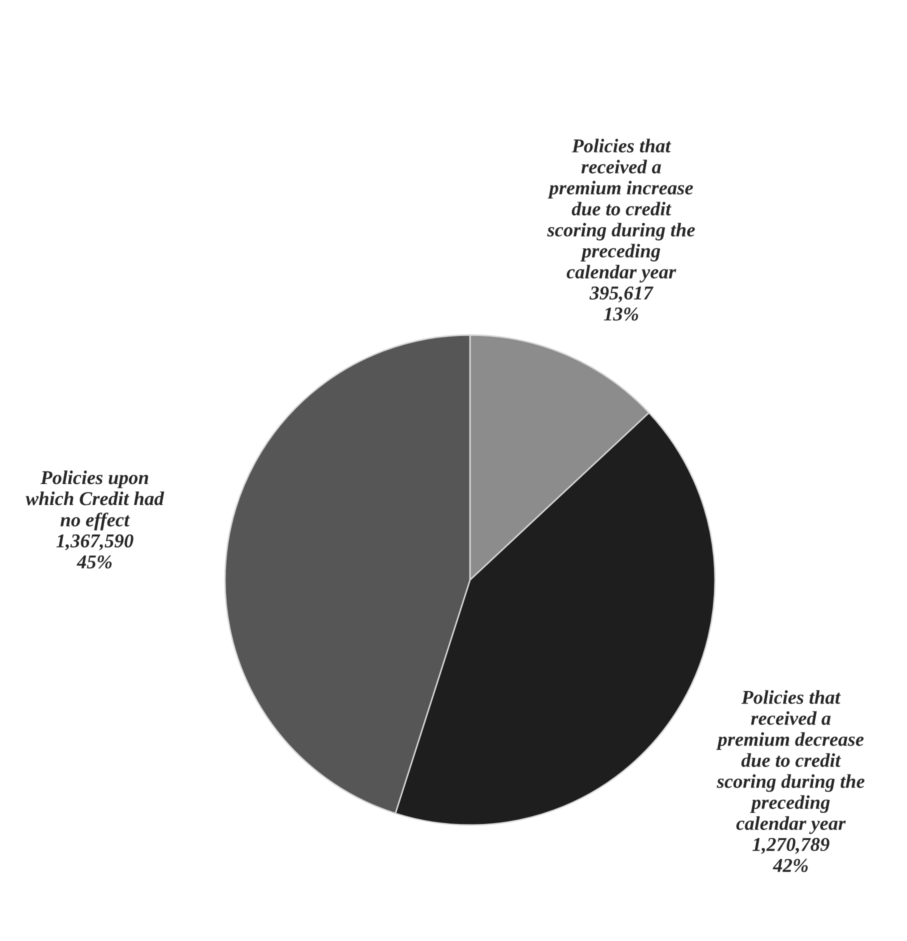 The image size is (907, 941). What do you see at coordinates (622, 303) in the screenshot?
I see `data-label: 395,617 13%` at bounding box center [622, 303].